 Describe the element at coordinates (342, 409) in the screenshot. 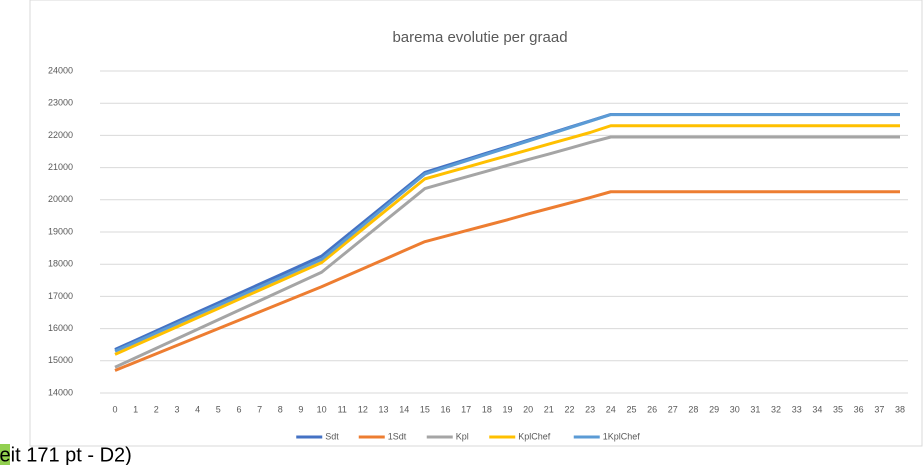

I see `x-tick-label: 11` at that location.